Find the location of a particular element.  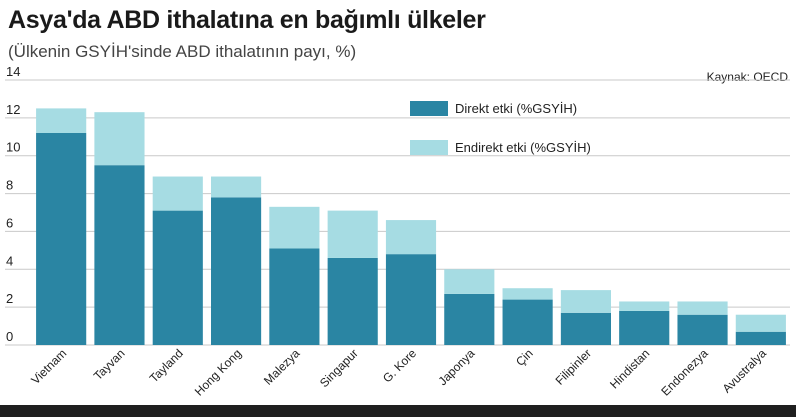

x-tick-label: Avustralya is located at coordinates (745, 371).